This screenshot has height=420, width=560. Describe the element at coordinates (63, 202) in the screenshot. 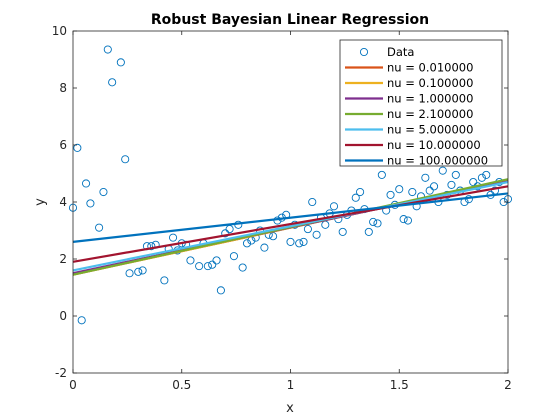

I see `y-tick-label: 4` at that location.